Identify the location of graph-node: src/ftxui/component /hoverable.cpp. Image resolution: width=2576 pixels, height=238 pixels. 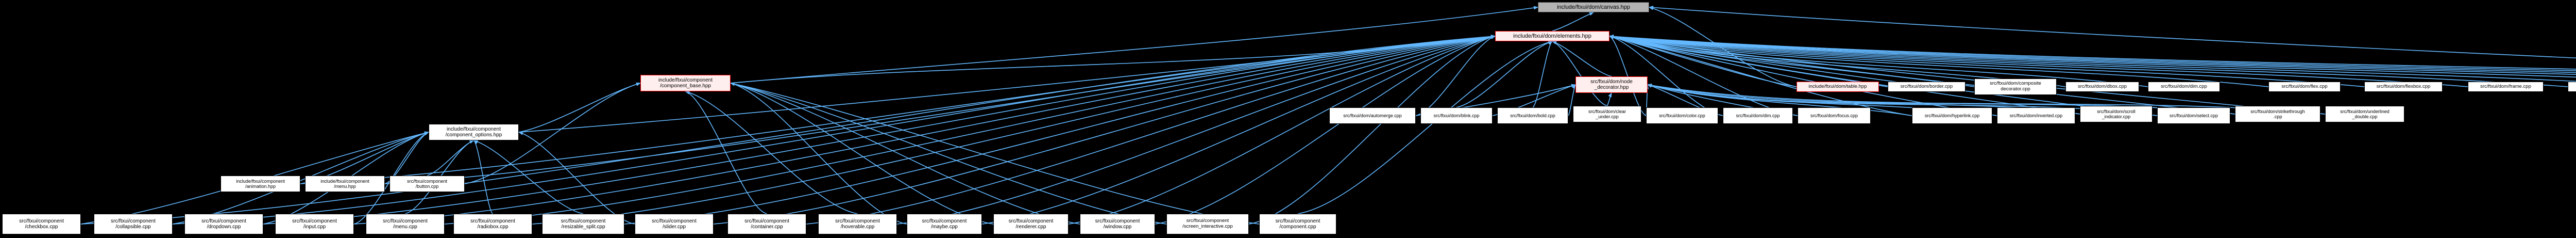
(857, 224).